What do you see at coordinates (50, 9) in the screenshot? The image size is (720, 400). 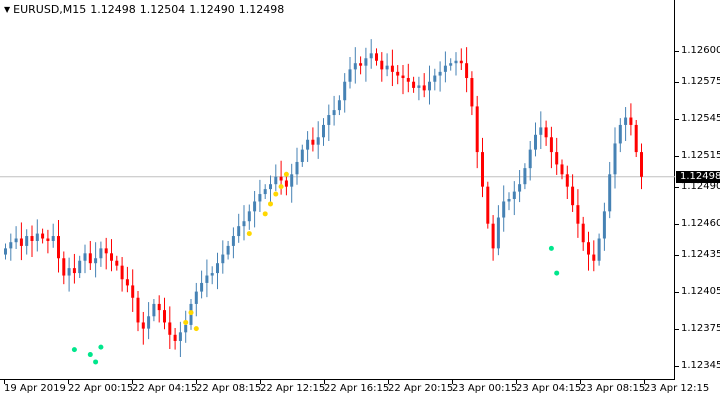 I see `symbol-timeframe: EURUSD,M15` at bounding box center [50, 9].